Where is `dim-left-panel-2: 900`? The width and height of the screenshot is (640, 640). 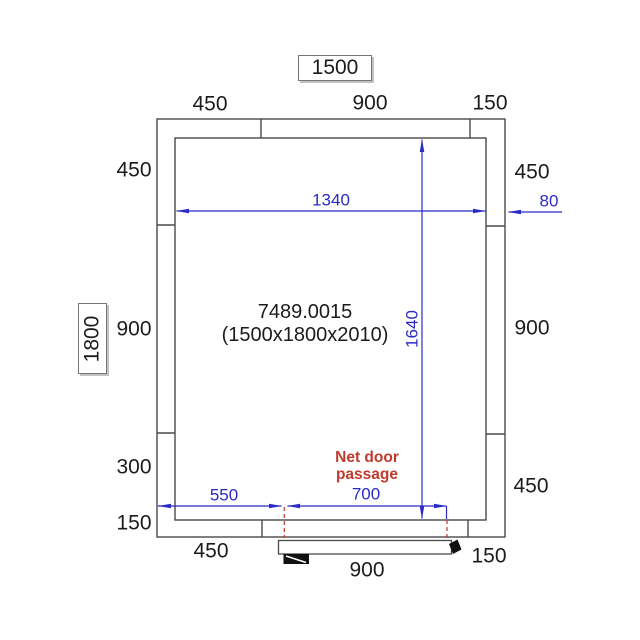
dim-left-panel-2: 900 is located at coordinates (134, 329).